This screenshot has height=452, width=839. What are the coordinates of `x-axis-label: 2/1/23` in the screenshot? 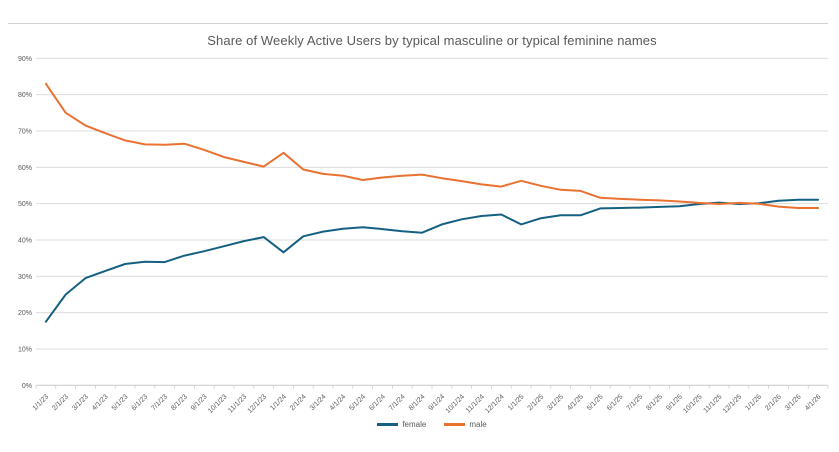 It's located at (60, 402).